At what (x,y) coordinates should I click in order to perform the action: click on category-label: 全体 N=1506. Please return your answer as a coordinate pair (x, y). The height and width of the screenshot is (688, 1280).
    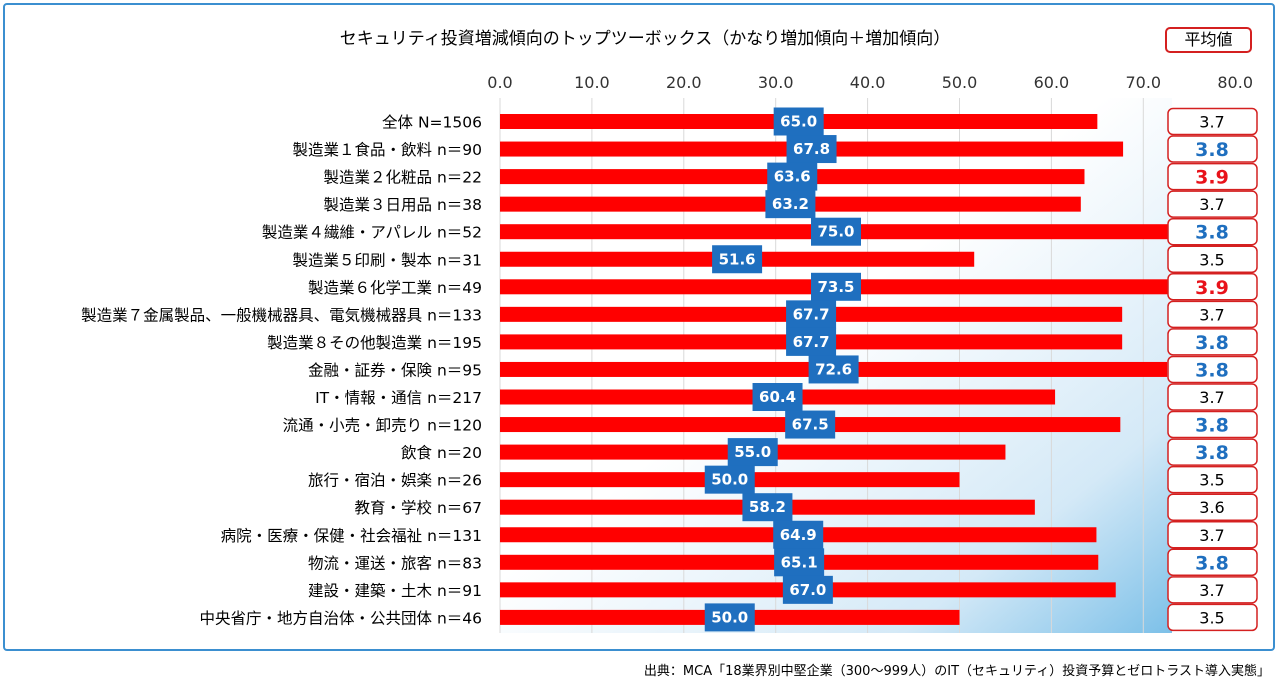
    Looking at the image, I should click on (432, 123).